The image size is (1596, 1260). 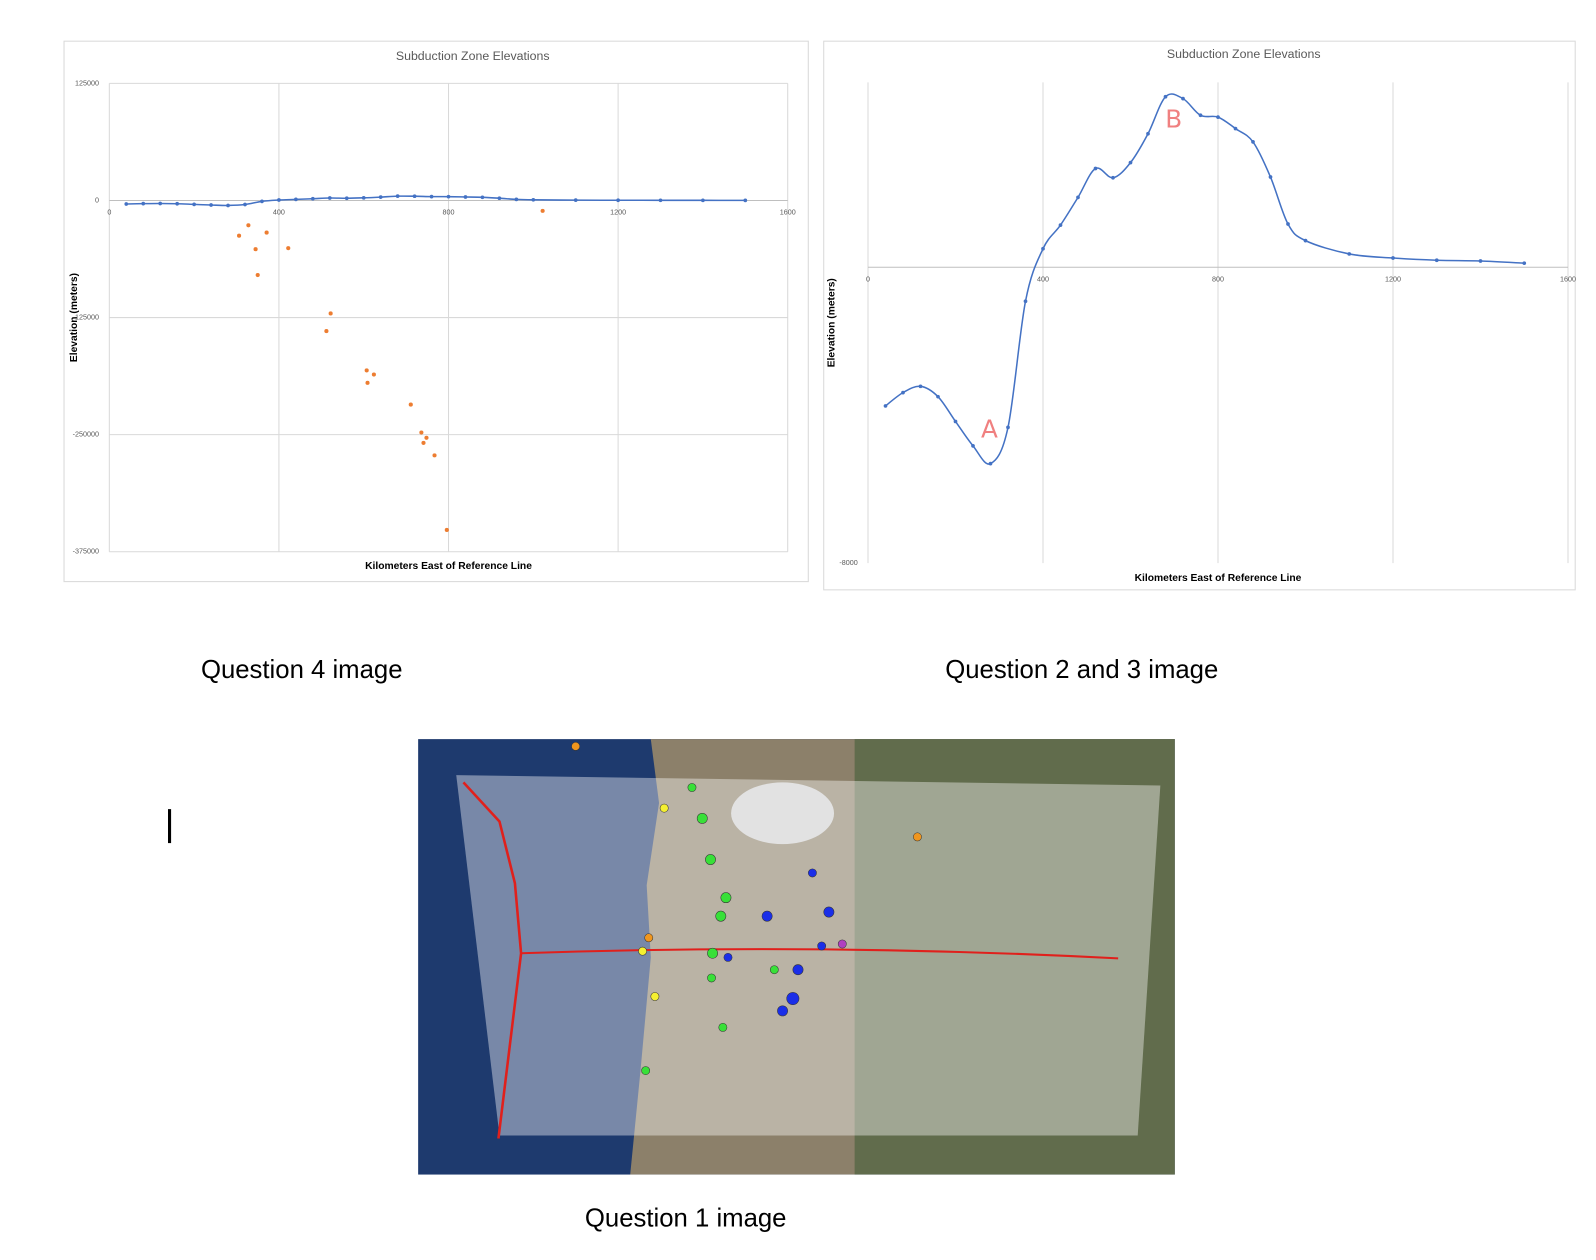 I want to click on annotation: A, so click(x=989, y=428).